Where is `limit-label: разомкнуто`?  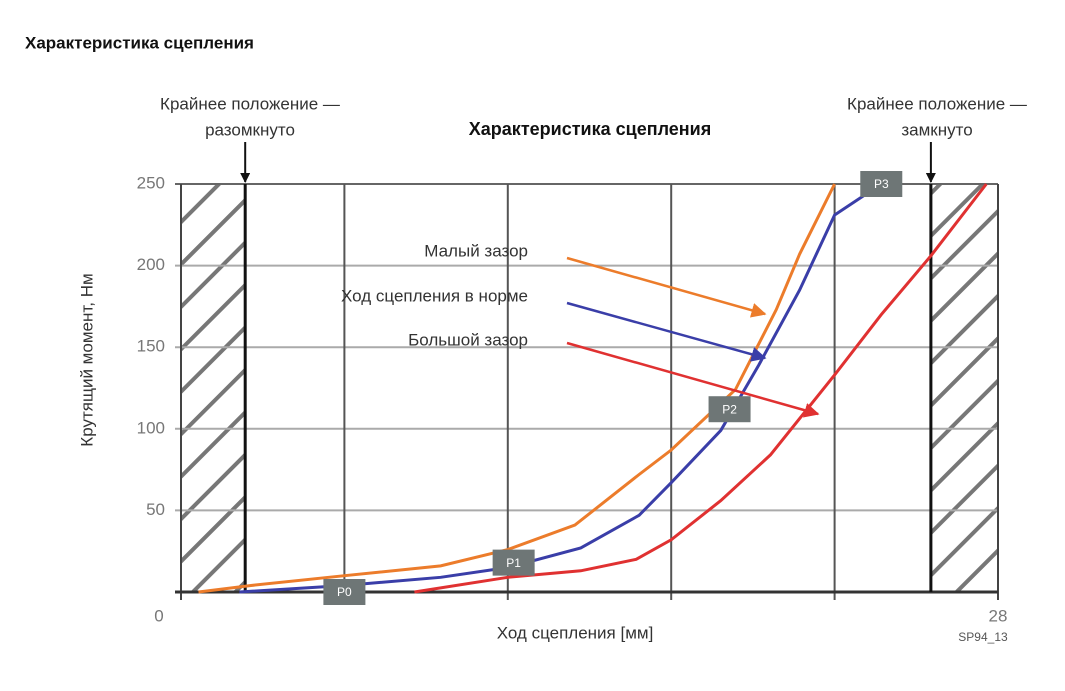
limit-label: разомкнуто is located at coordinates (250, 129).